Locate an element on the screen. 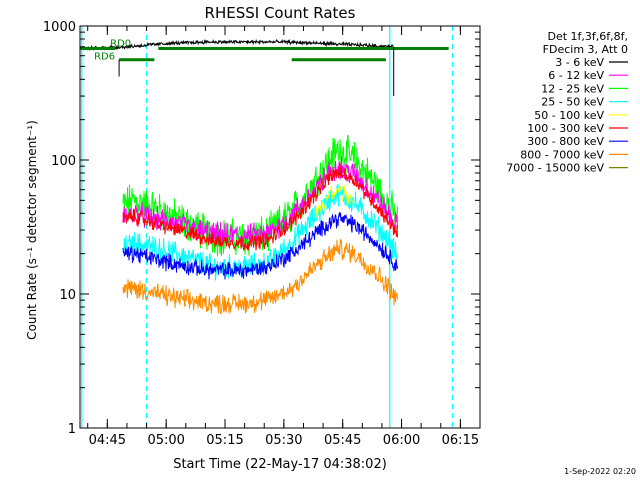  legend-label-9: 7000 - 15000 keV is located at coordinates (555, 168).